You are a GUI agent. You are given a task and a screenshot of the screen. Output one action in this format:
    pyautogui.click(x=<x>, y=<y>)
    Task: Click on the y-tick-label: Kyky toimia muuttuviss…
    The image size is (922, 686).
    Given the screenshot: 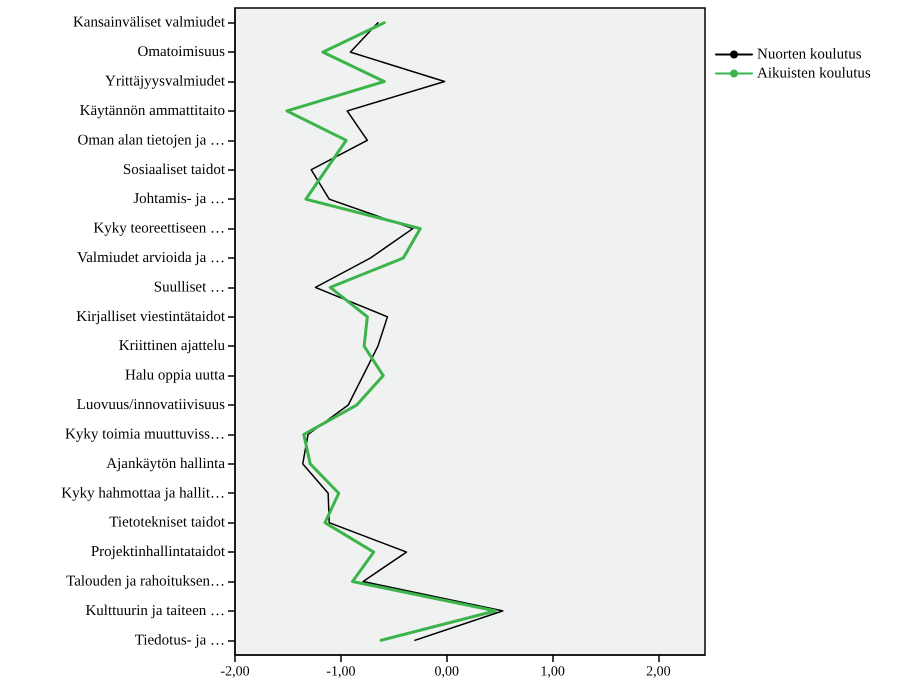 What is the action you would take?
    pyautogui.click(x=144, y=434)
    